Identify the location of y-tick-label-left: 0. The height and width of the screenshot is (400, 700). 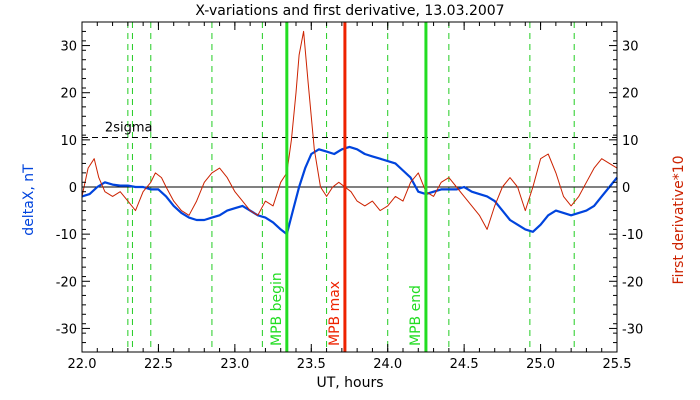
(73, 188).